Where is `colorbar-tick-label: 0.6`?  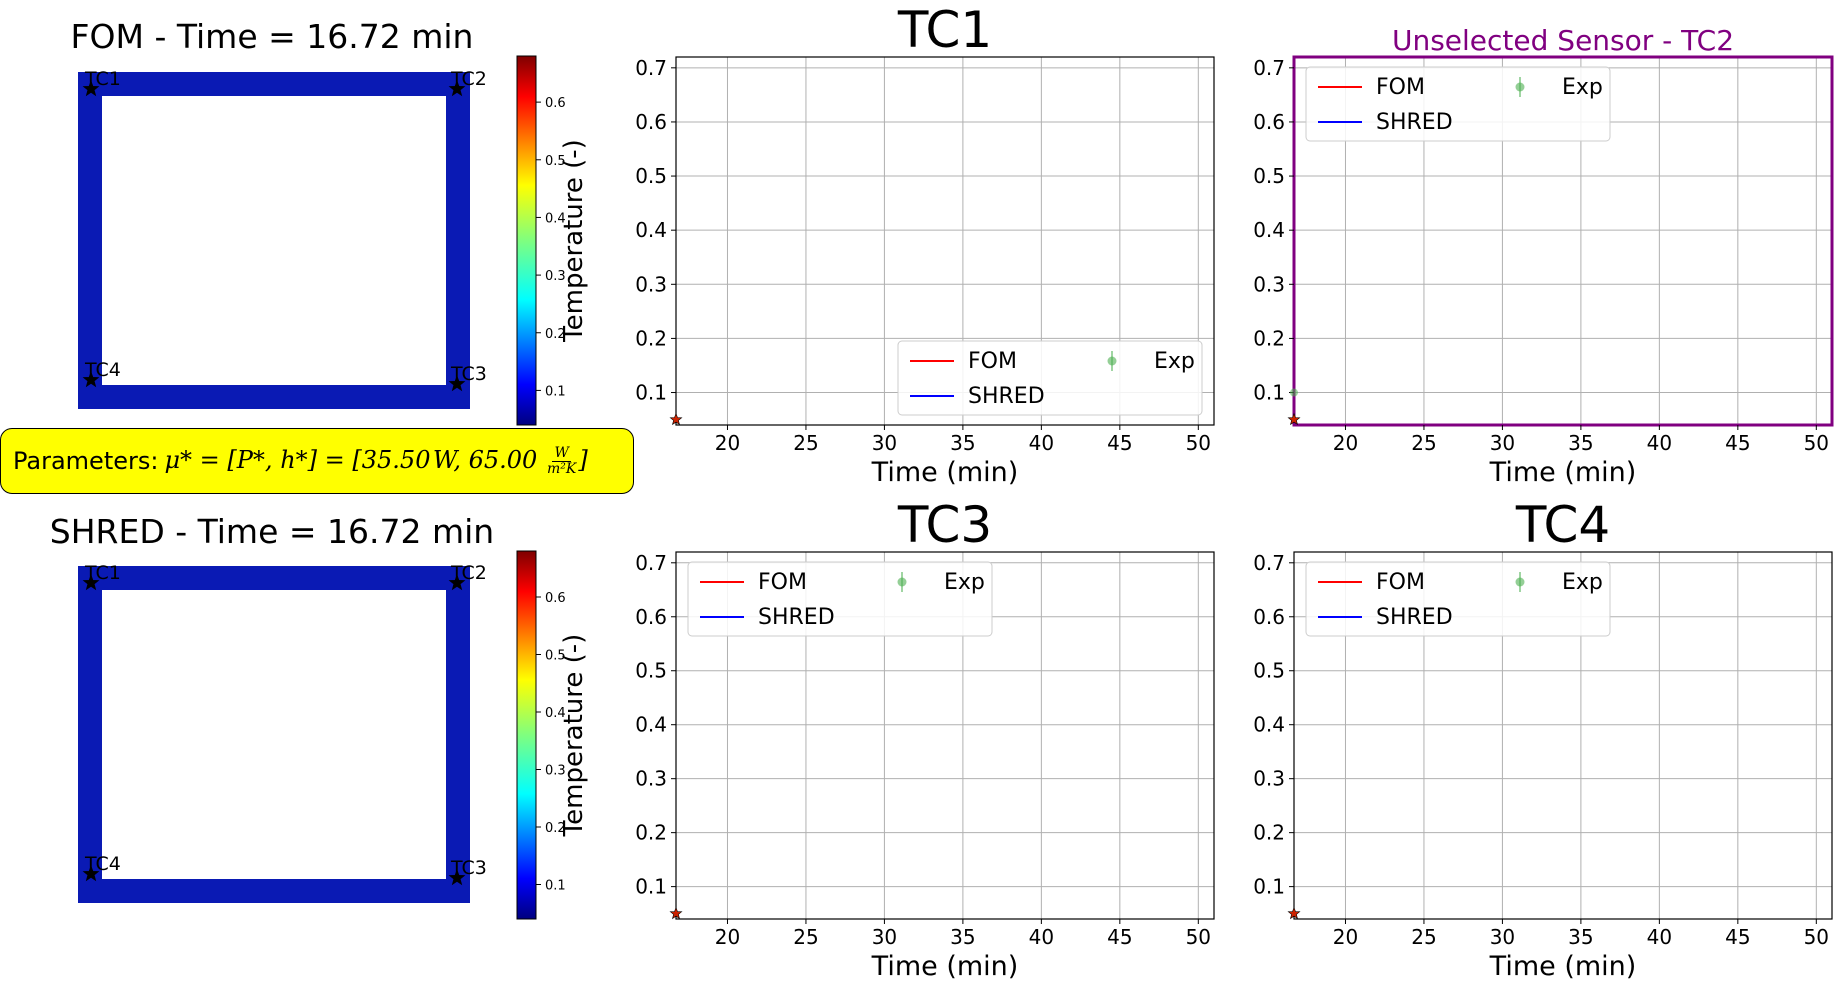 colorbar-tick-label: 0.6 is located at coordinates (555, 598).